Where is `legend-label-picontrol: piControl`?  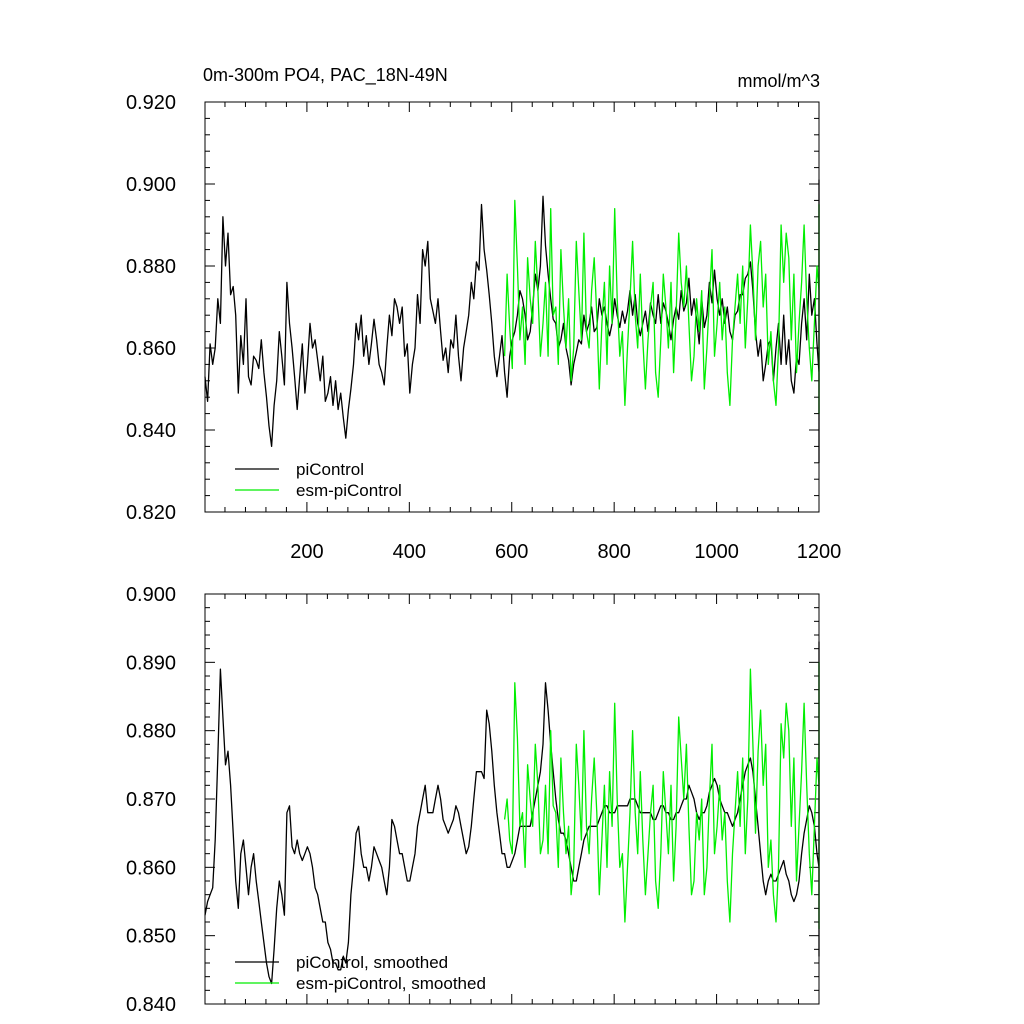 legend-label-picontrol: piControl is located at coordinates (330, 469).